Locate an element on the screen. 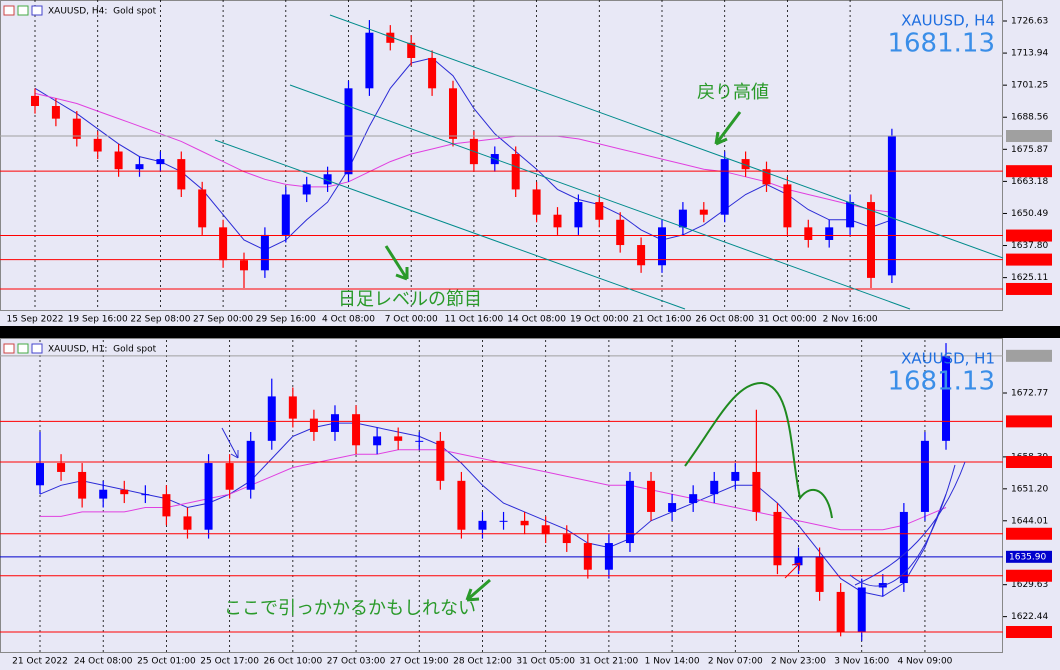  channel-line is located at coordinates (450, 224).